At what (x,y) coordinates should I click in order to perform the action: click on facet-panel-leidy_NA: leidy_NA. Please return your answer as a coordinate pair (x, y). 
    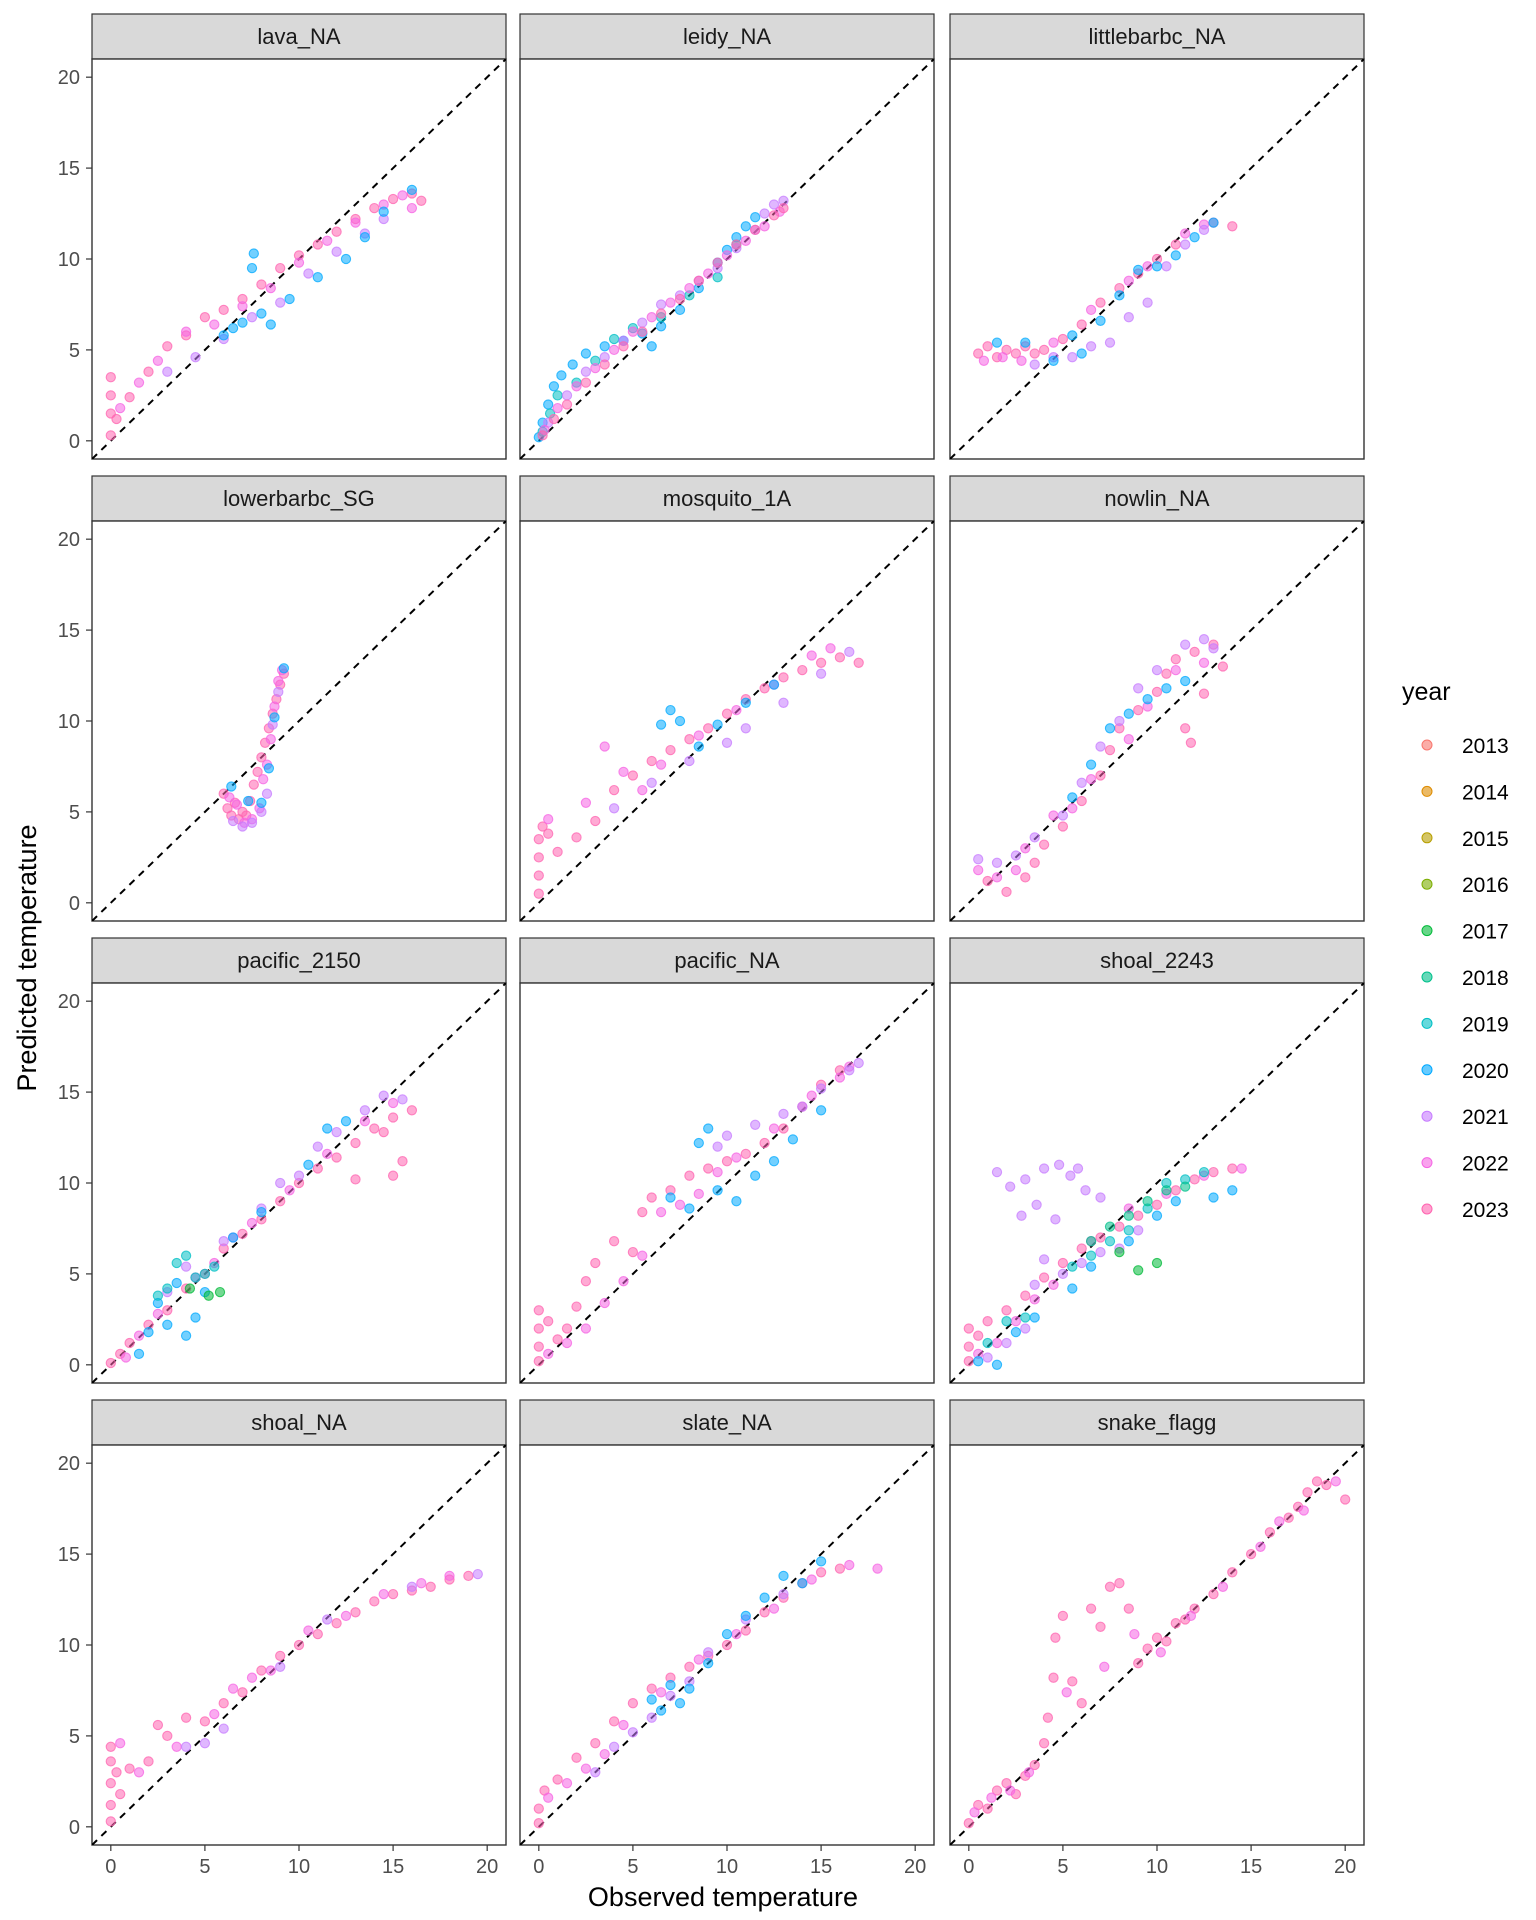
    Looking at the image, I should click on (727, 236).